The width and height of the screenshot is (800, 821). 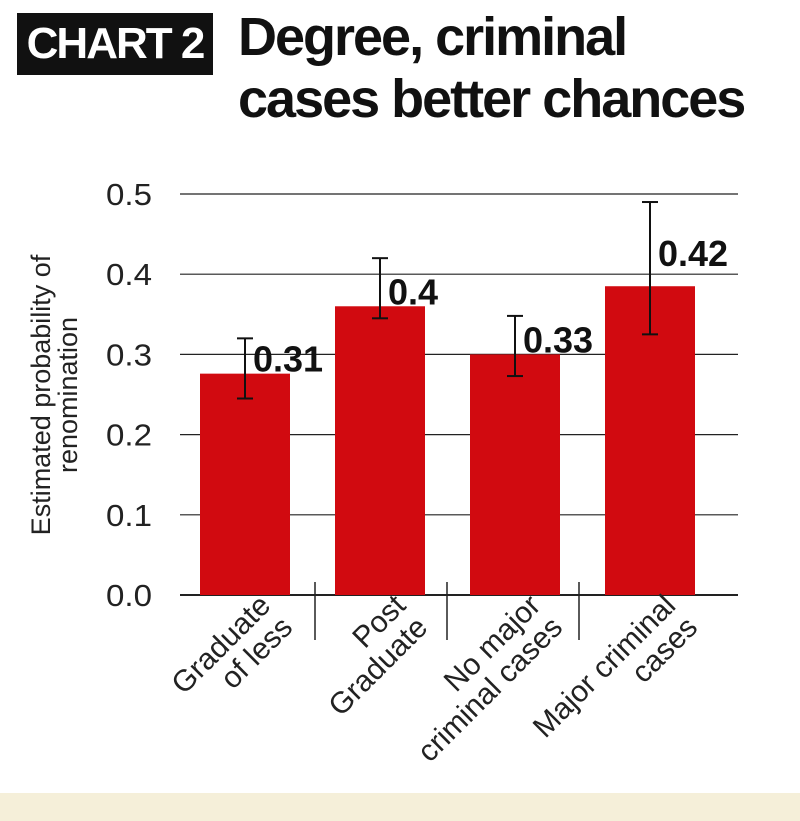 I want to click on y-axis-label: renomination, so click(x=68, y=395).